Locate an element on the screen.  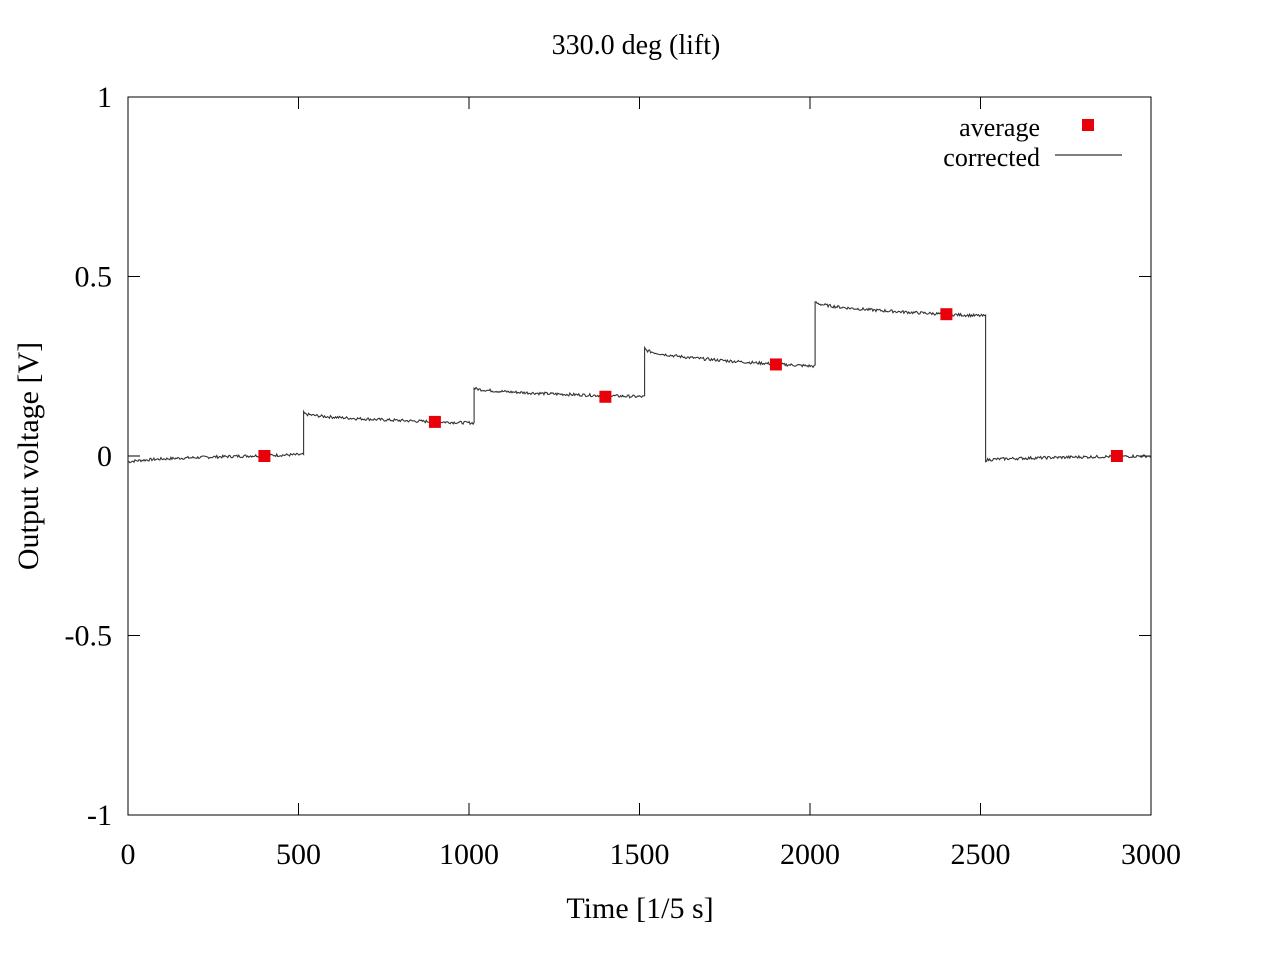
x-tick-label: 0 is located at coordinates (128, 854).